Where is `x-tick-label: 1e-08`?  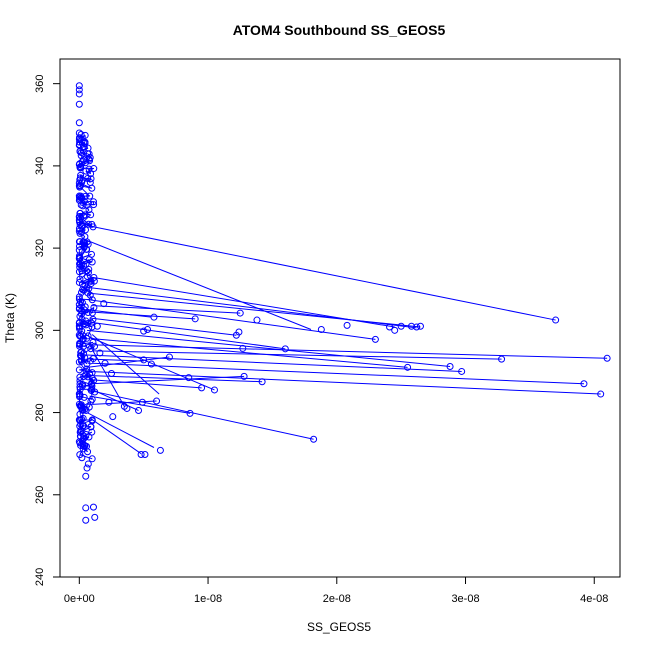
x-tick-label: 1e-08 is located at coordinates (208, 599).